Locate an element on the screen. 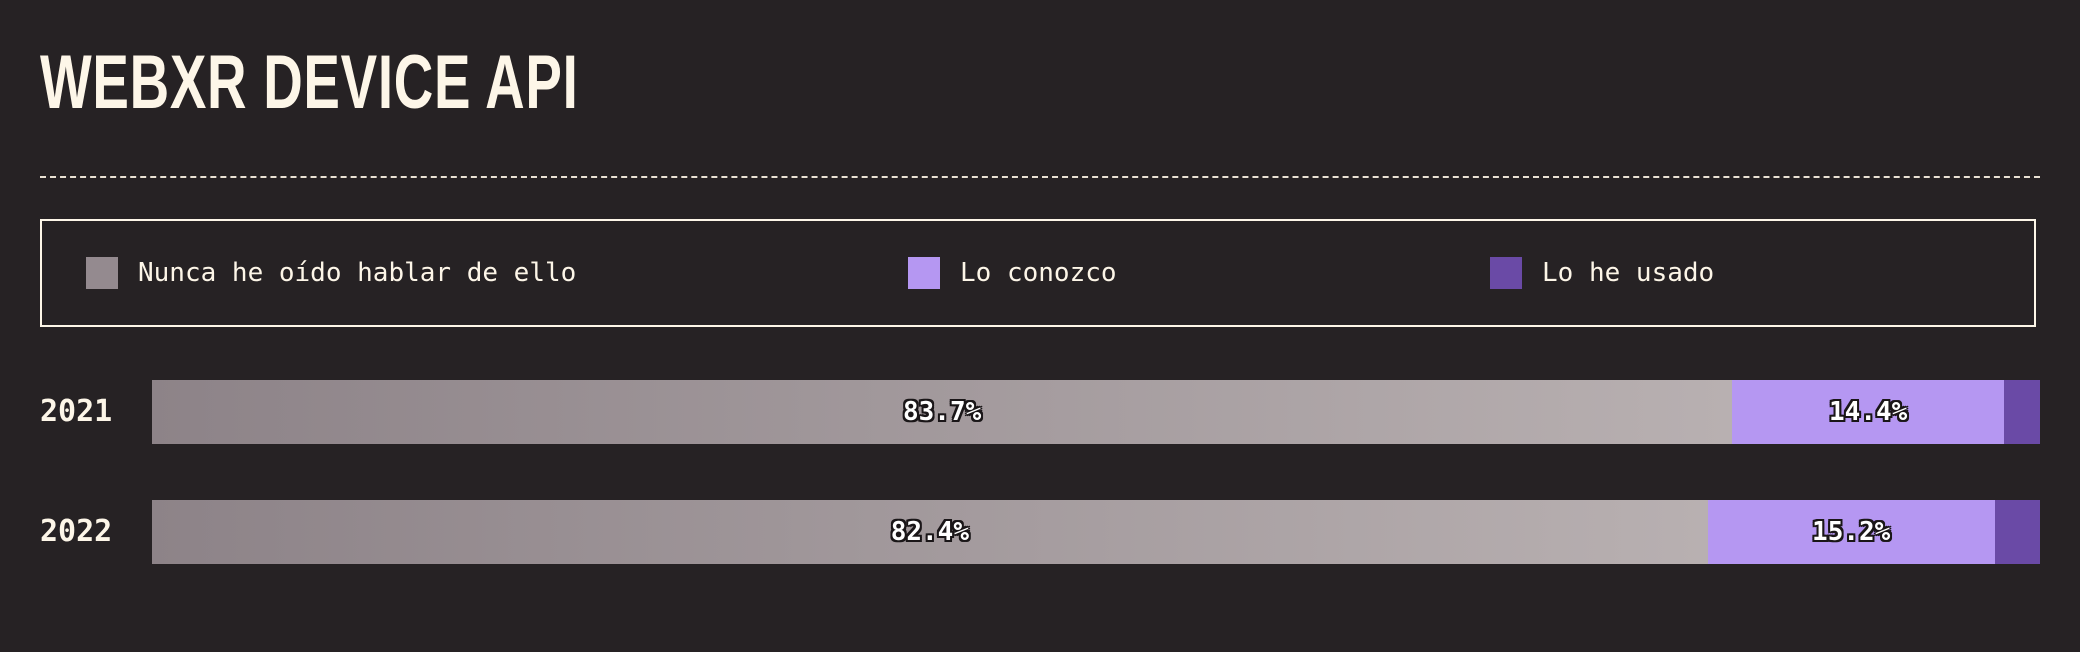  dashed-divider is located at coordinates (1040, 177).